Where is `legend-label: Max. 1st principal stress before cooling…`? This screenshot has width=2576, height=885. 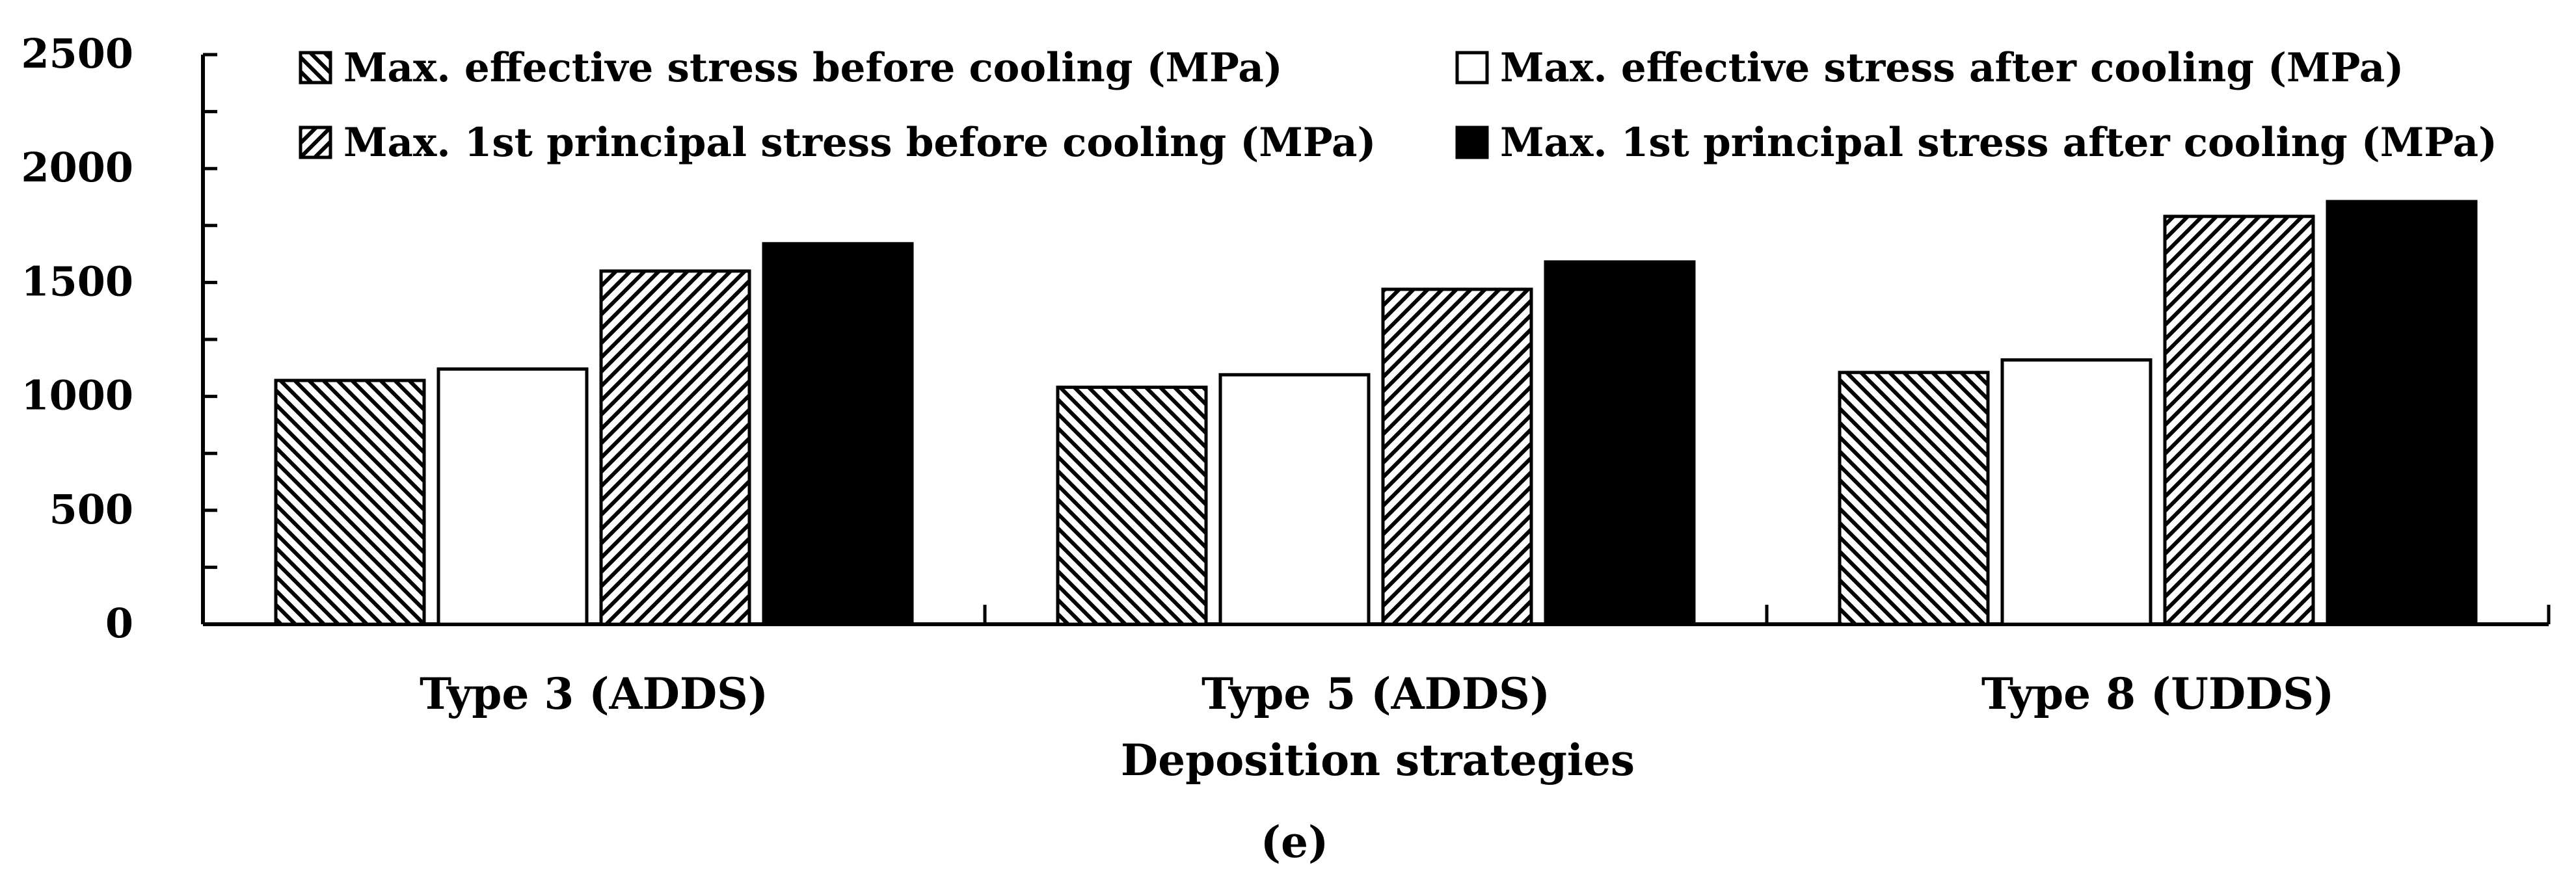
legend-label: Max. 1st principal stress before cooling… is located at coordinates (859, 143).